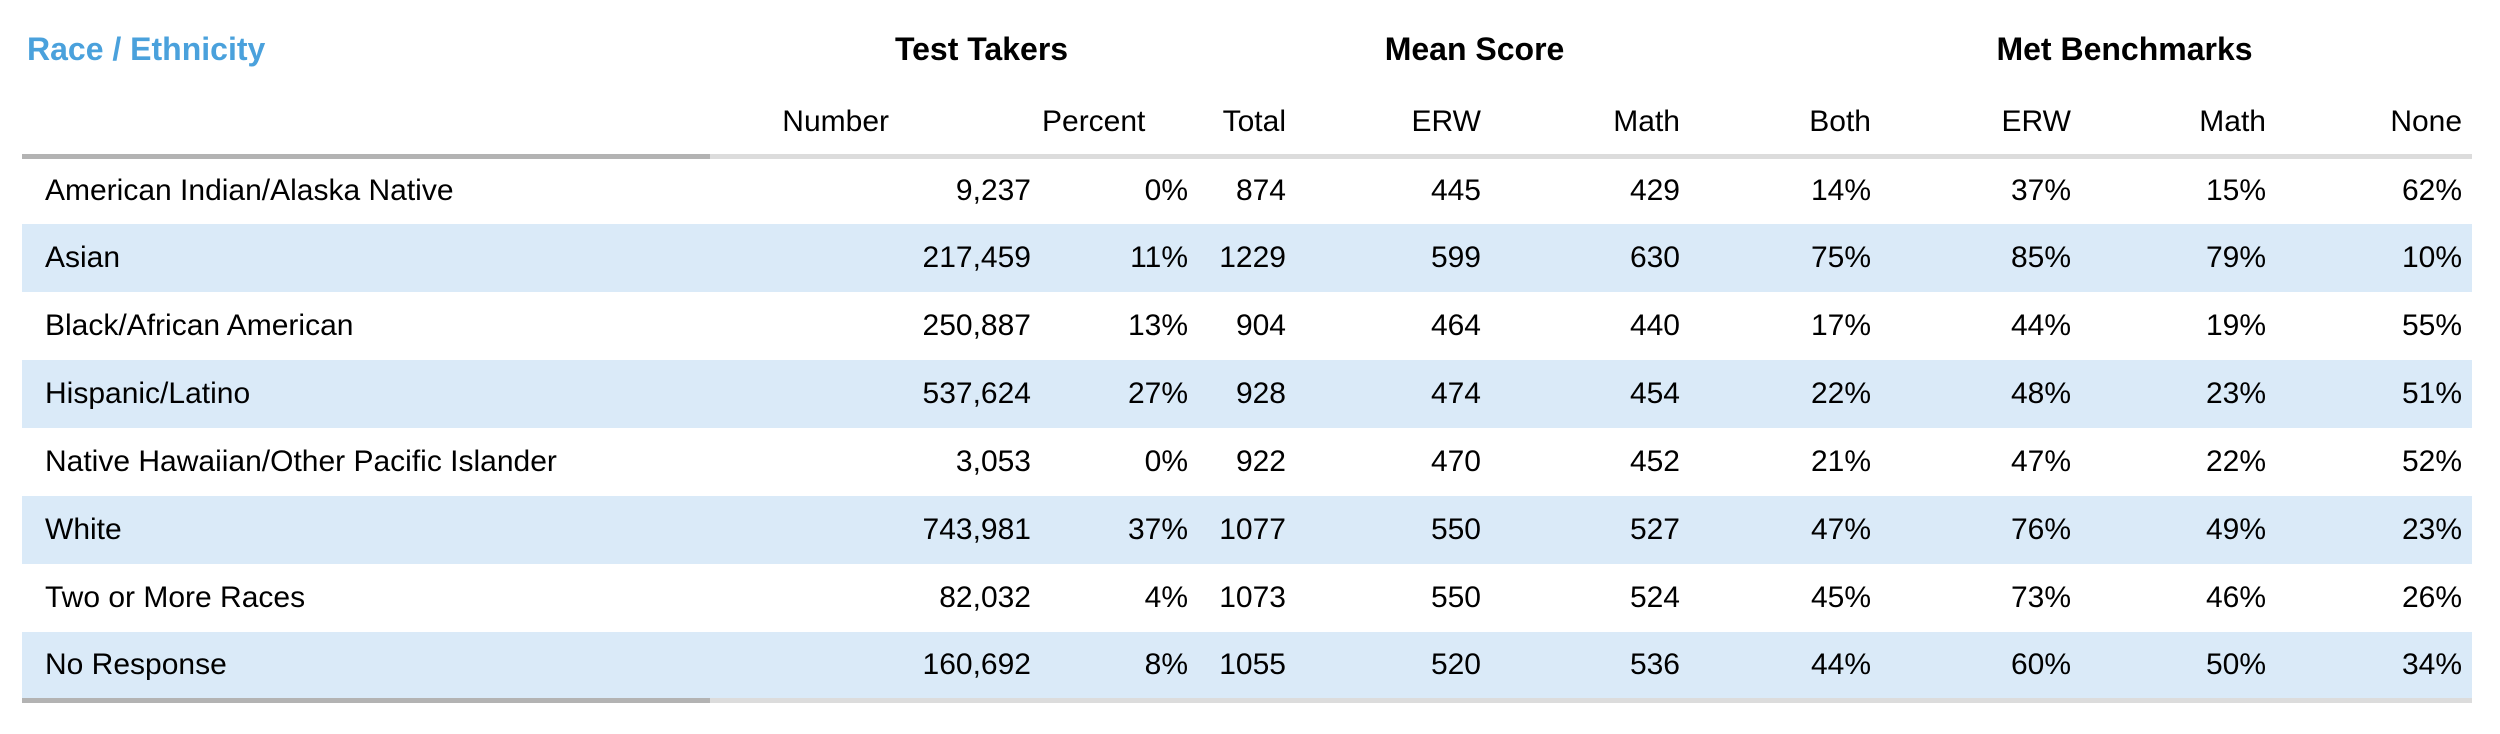  Describe the element at coordinates (993, 461) in the screenshot. I see `cell-number-col1: 3,053` at that location.